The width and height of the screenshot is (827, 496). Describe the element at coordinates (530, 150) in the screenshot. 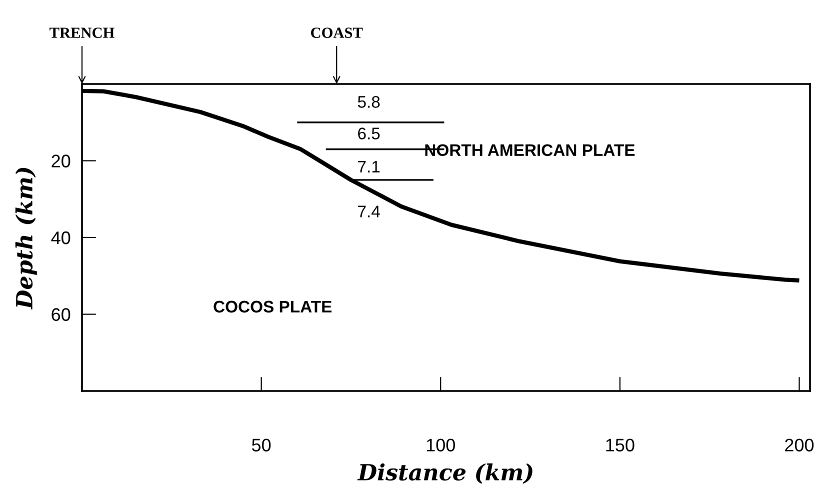

I see `annotation: NORTH AMERICAN PLATE` at that location.